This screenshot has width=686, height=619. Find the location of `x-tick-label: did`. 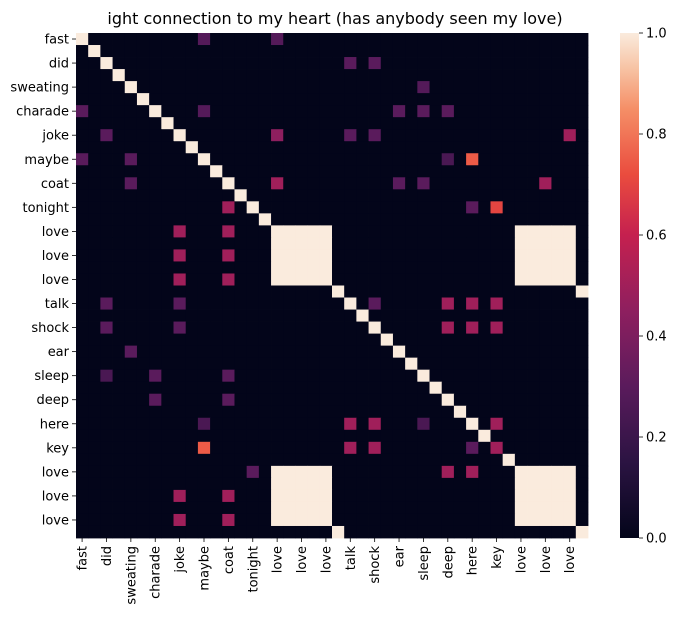

x-tick-label: did is located at coordinates (107, 556).